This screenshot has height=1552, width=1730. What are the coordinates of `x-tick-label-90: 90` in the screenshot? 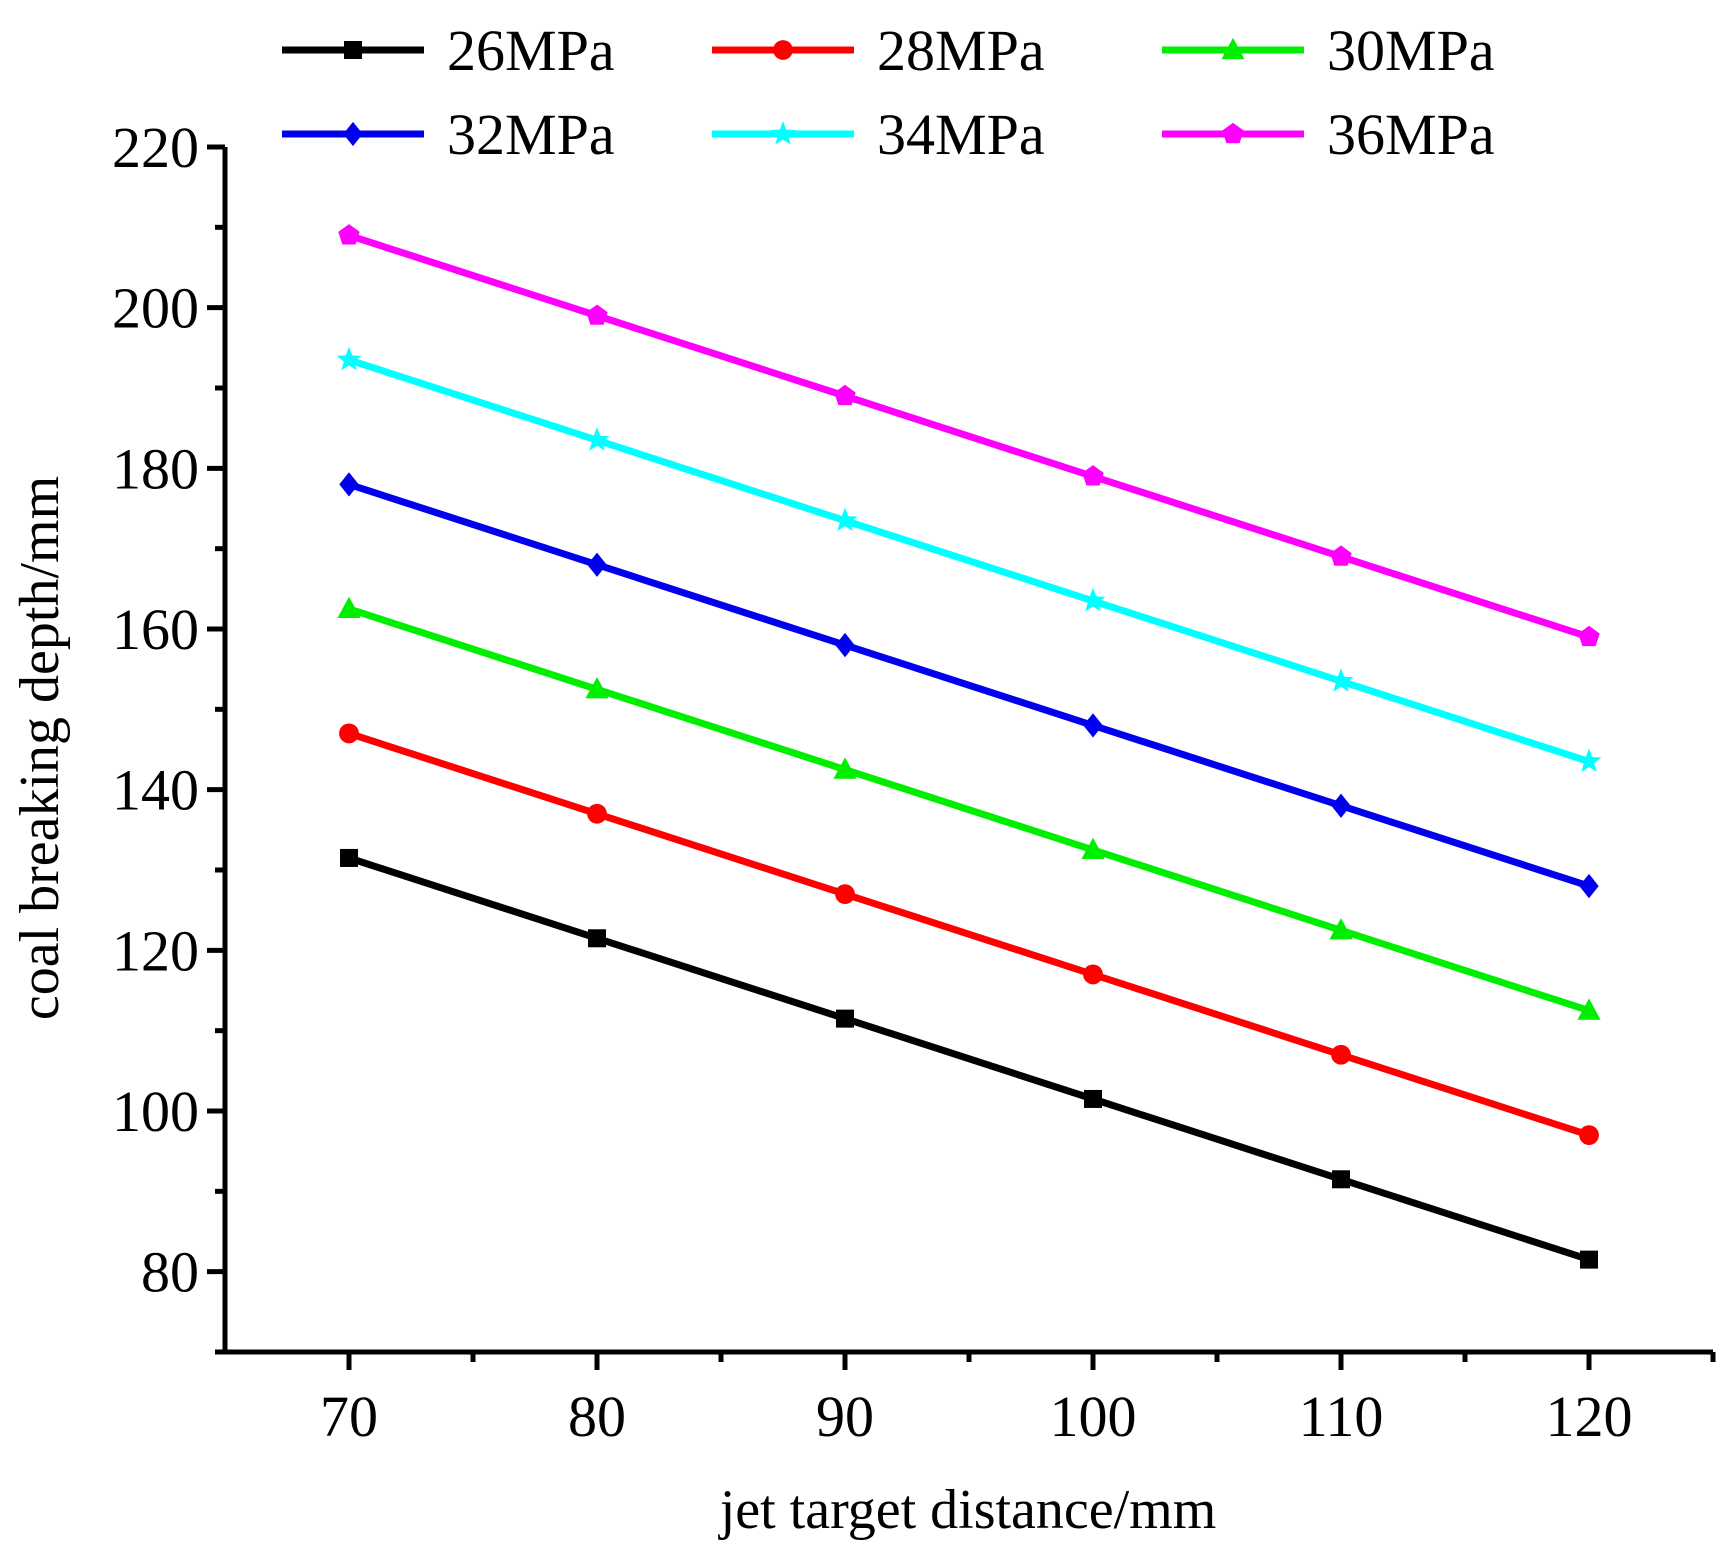 It's located at (845, 1416).